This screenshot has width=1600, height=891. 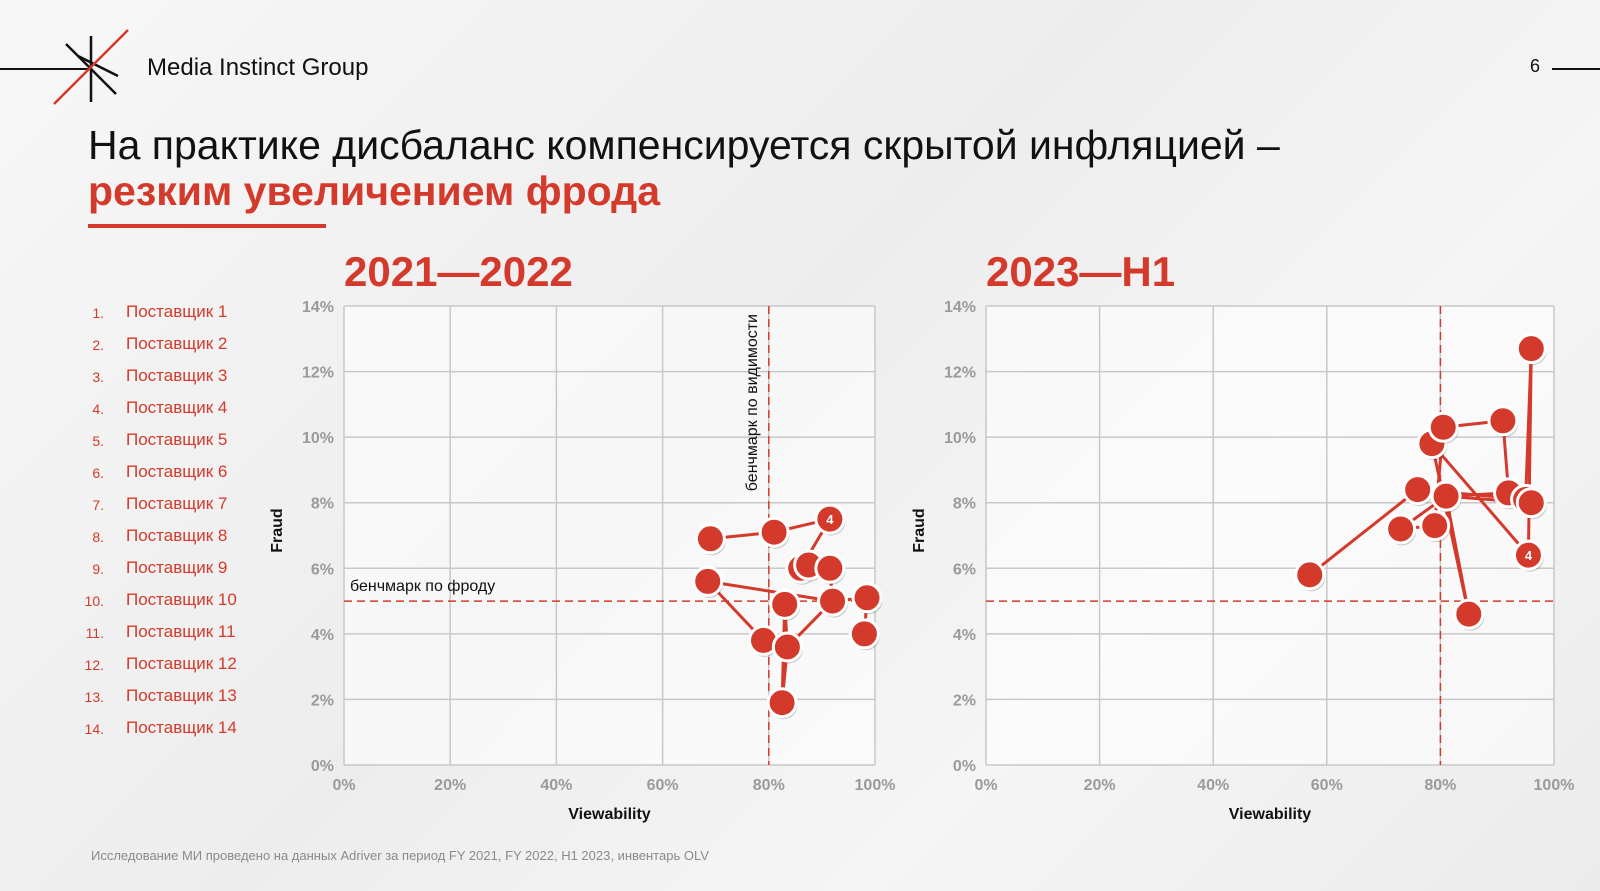 What do you see at coordinates (177, 567) in the screenshot?
I see `legend-label: Поставщик 9` at bounding box center [177, 567].